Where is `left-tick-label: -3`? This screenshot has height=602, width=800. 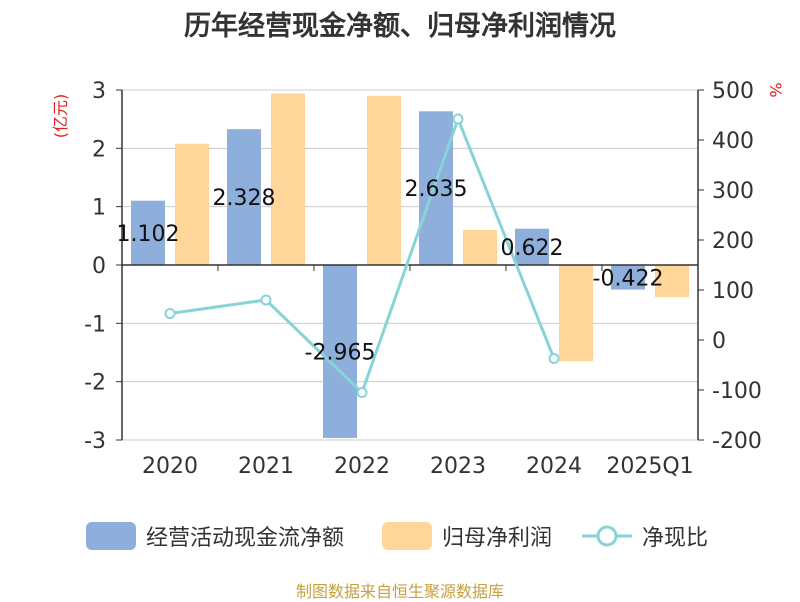
left-tick-label: -3 is located at coordinates (95, 441).